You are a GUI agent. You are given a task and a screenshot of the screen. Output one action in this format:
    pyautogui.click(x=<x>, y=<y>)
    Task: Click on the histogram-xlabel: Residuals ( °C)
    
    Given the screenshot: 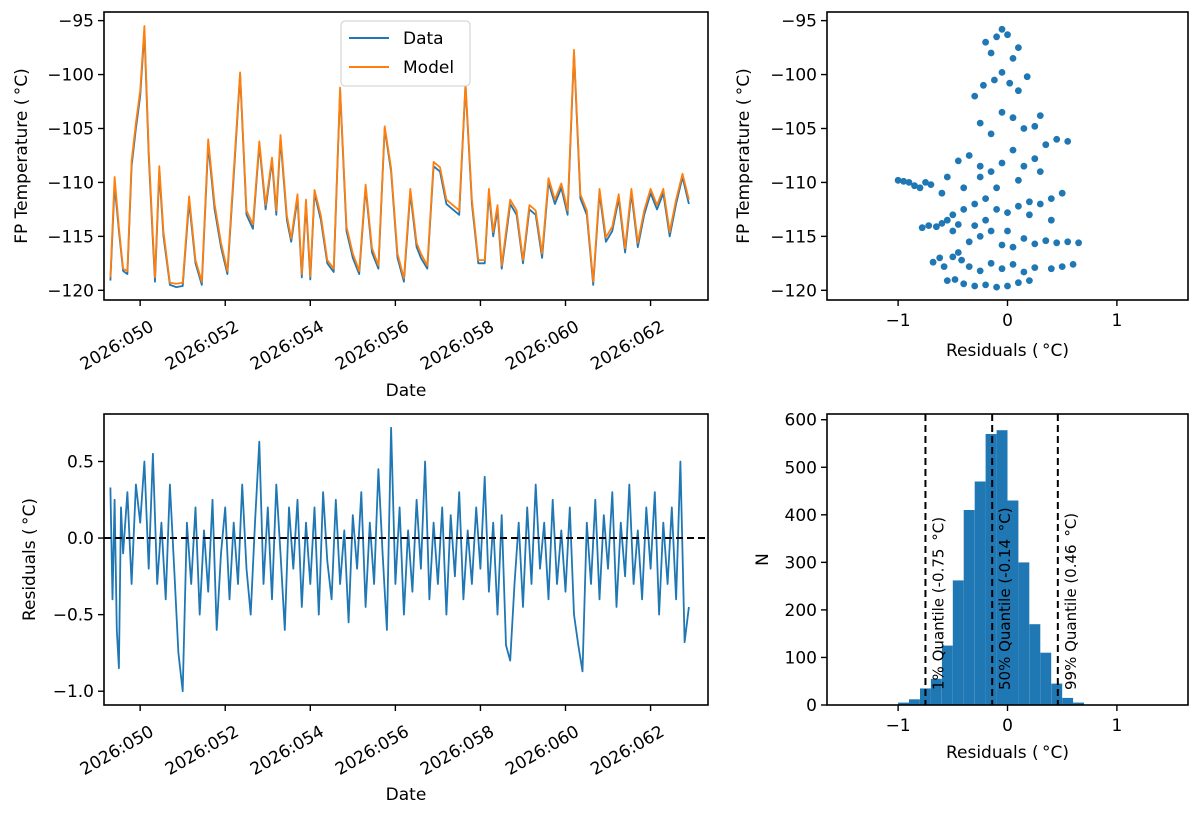 What is the action you would take?
    pyautogui.click(x=1007, y=753)
    